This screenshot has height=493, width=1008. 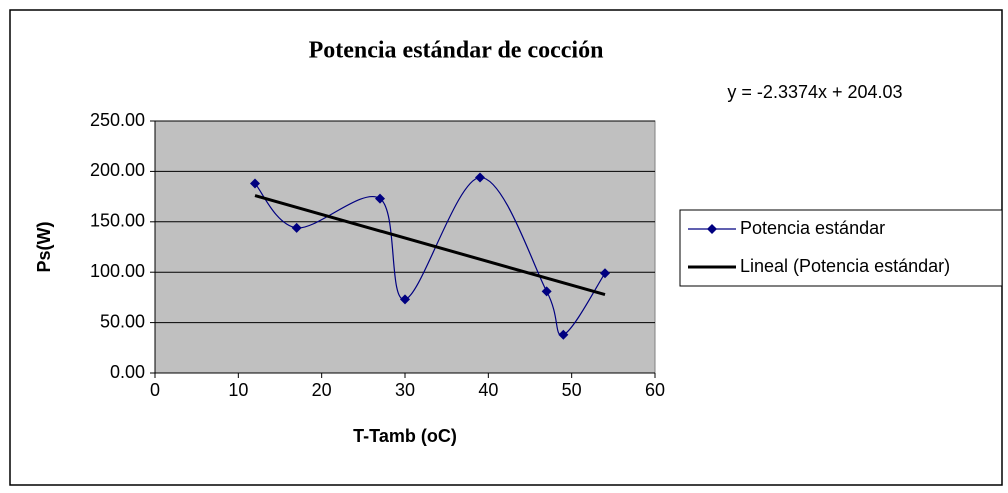 I want to click on trend-line, so click(x=430, y=245).